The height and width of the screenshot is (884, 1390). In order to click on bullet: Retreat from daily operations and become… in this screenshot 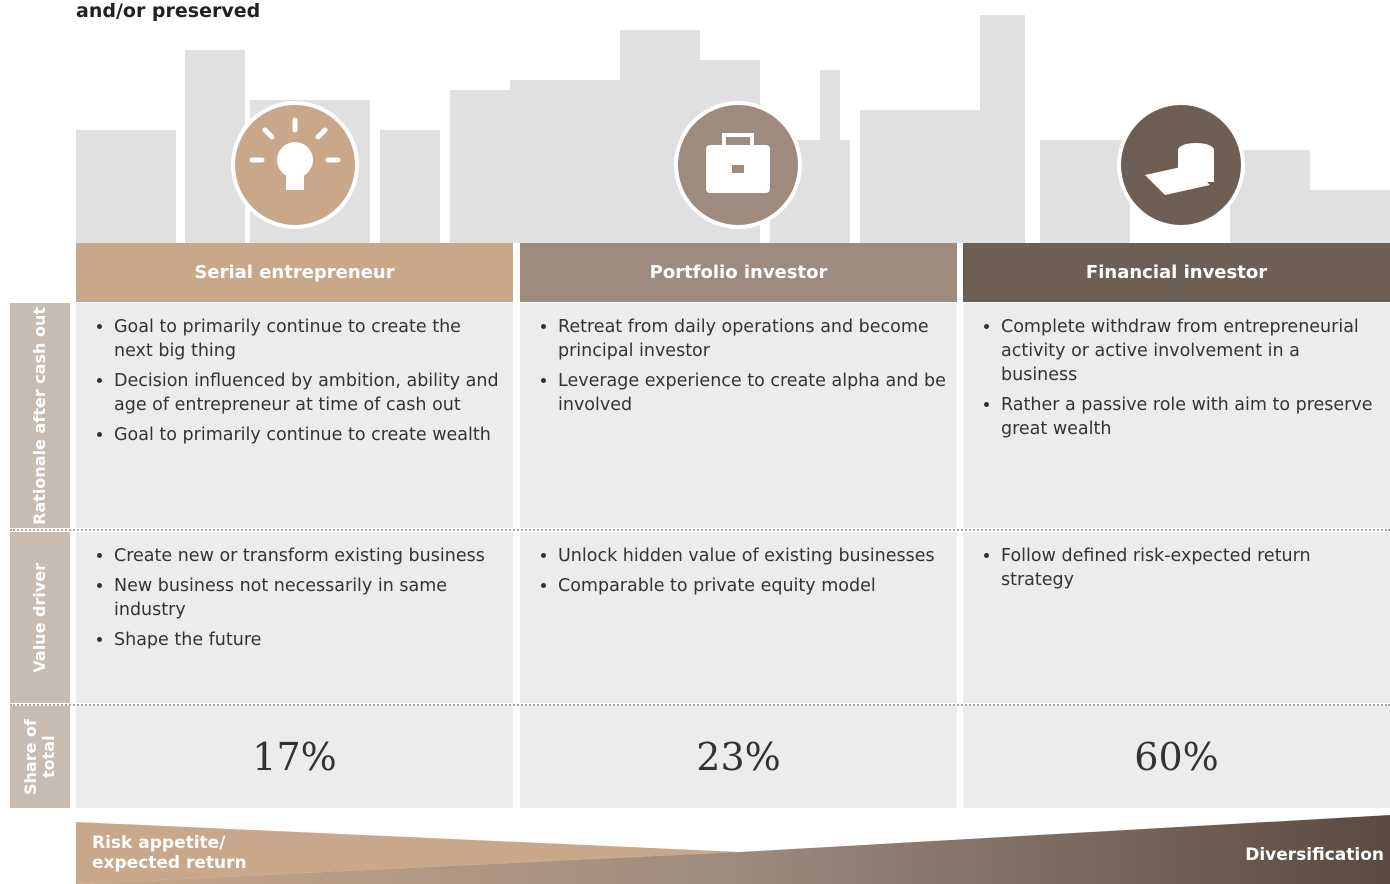, I will do `click(752, 339)`.